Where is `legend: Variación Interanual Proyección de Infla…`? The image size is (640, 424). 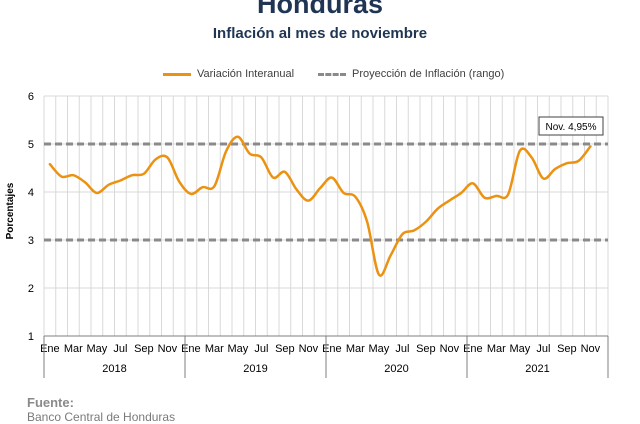 legend: Variación Interanual Proyección de Infla… is located at coordinates (320, 74).